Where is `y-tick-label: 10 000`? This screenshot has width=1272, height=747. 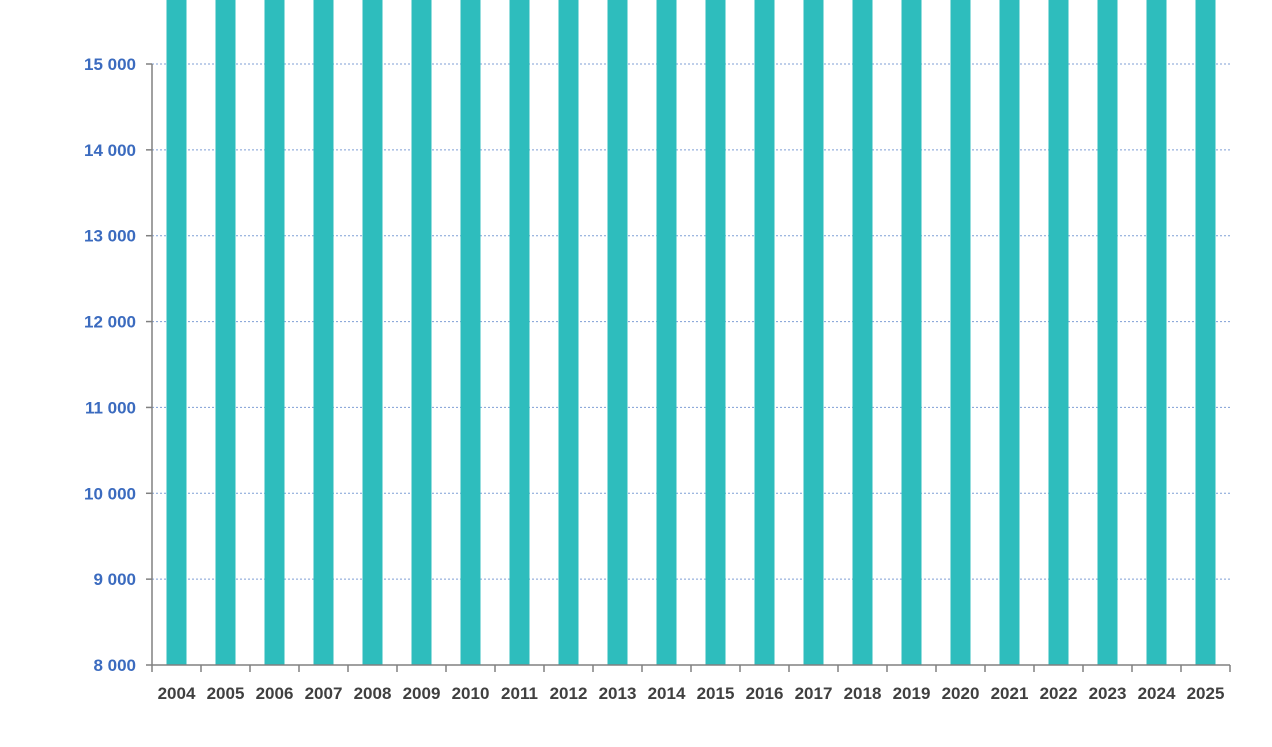 y-tick-label: 10 000 is located at coordinates (110, 493).